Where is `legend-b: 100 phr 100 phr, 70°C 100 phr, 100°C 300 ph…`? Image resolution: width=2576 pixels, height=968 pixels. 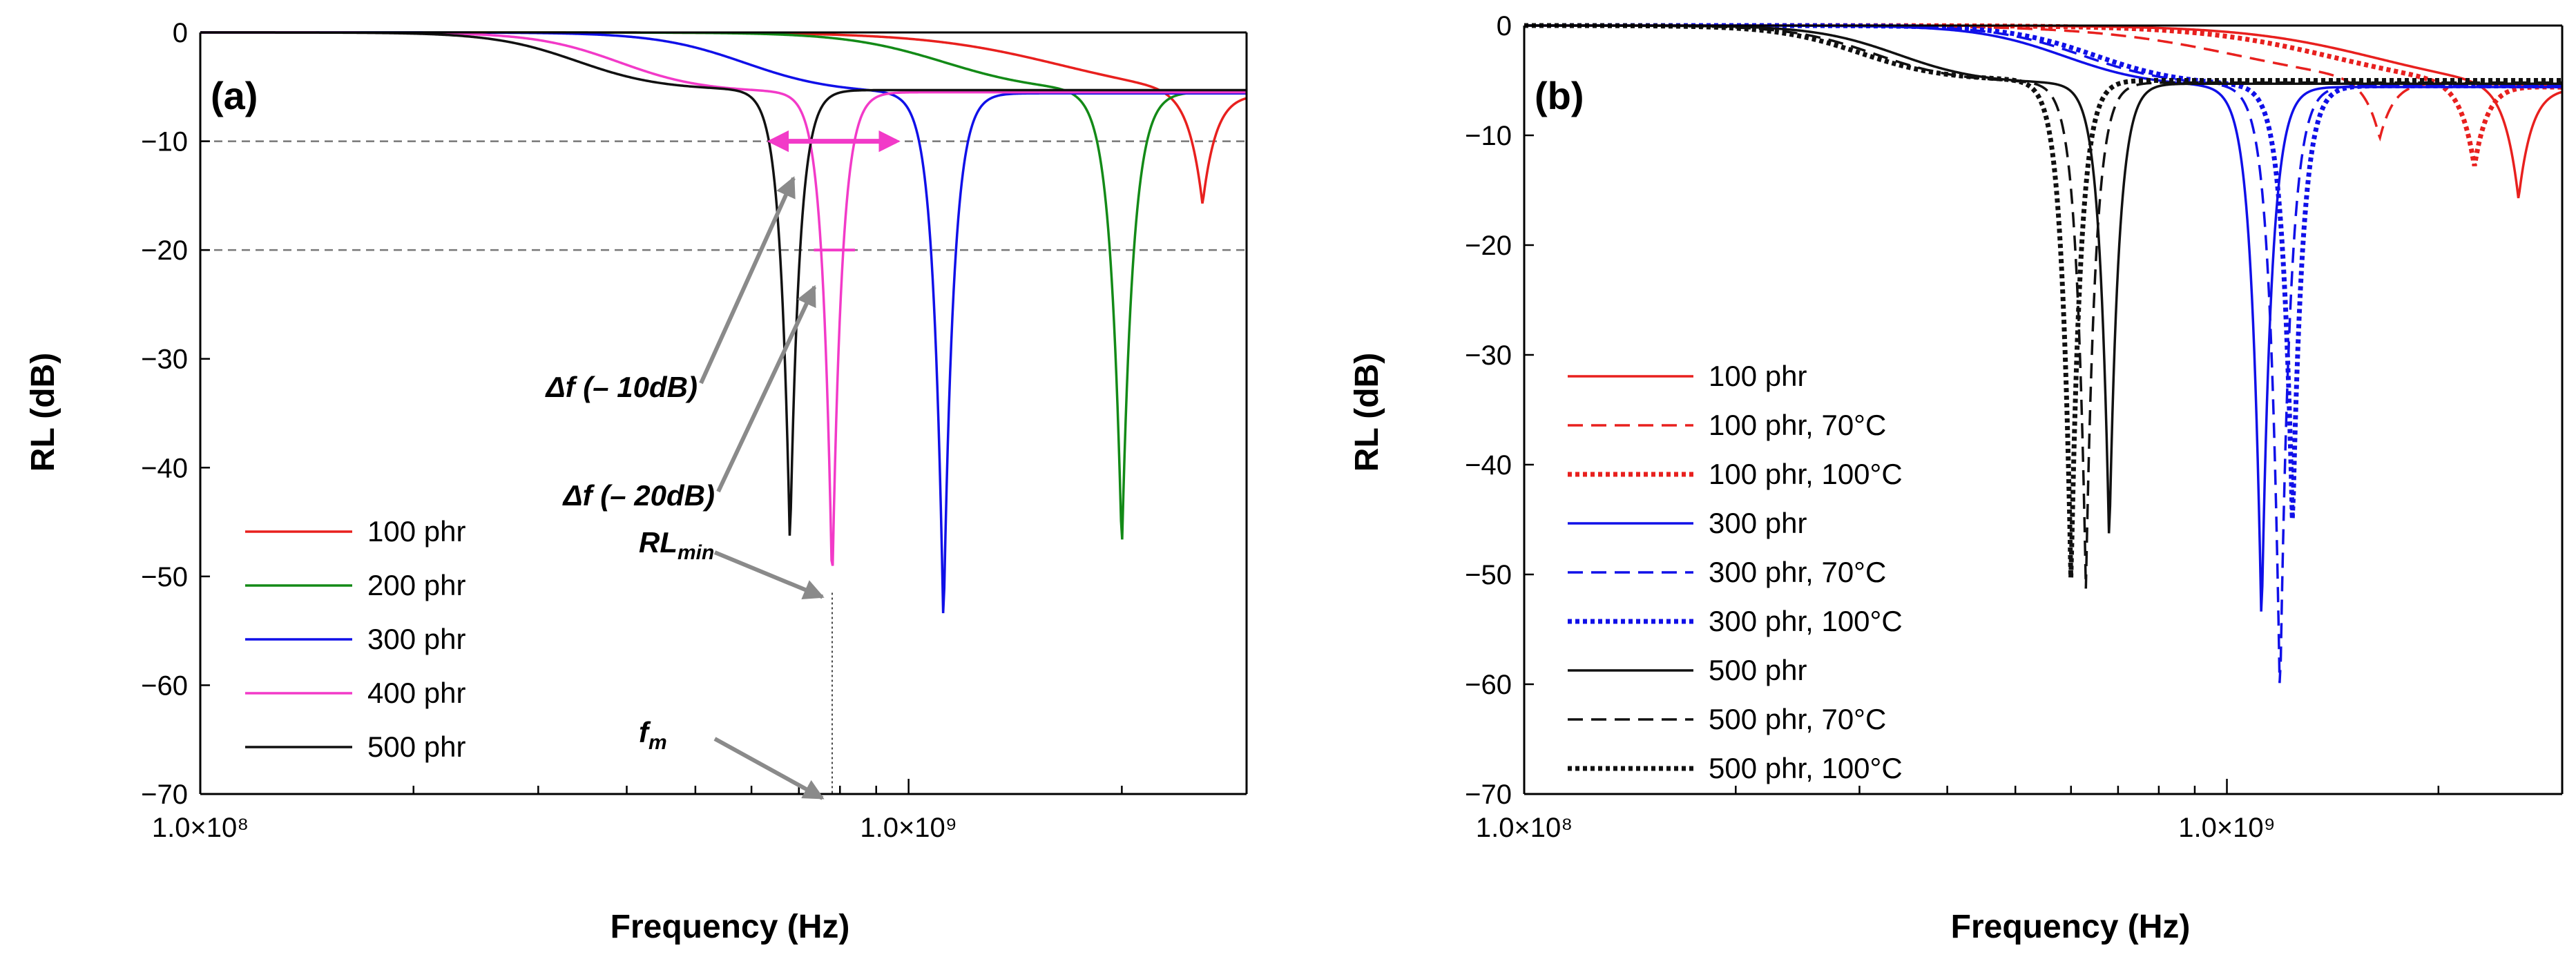
legend-b: 100 phr 100 phr, 70°C 100 phr, 100°C 300 ph… is located at coordinates (1735, 572).